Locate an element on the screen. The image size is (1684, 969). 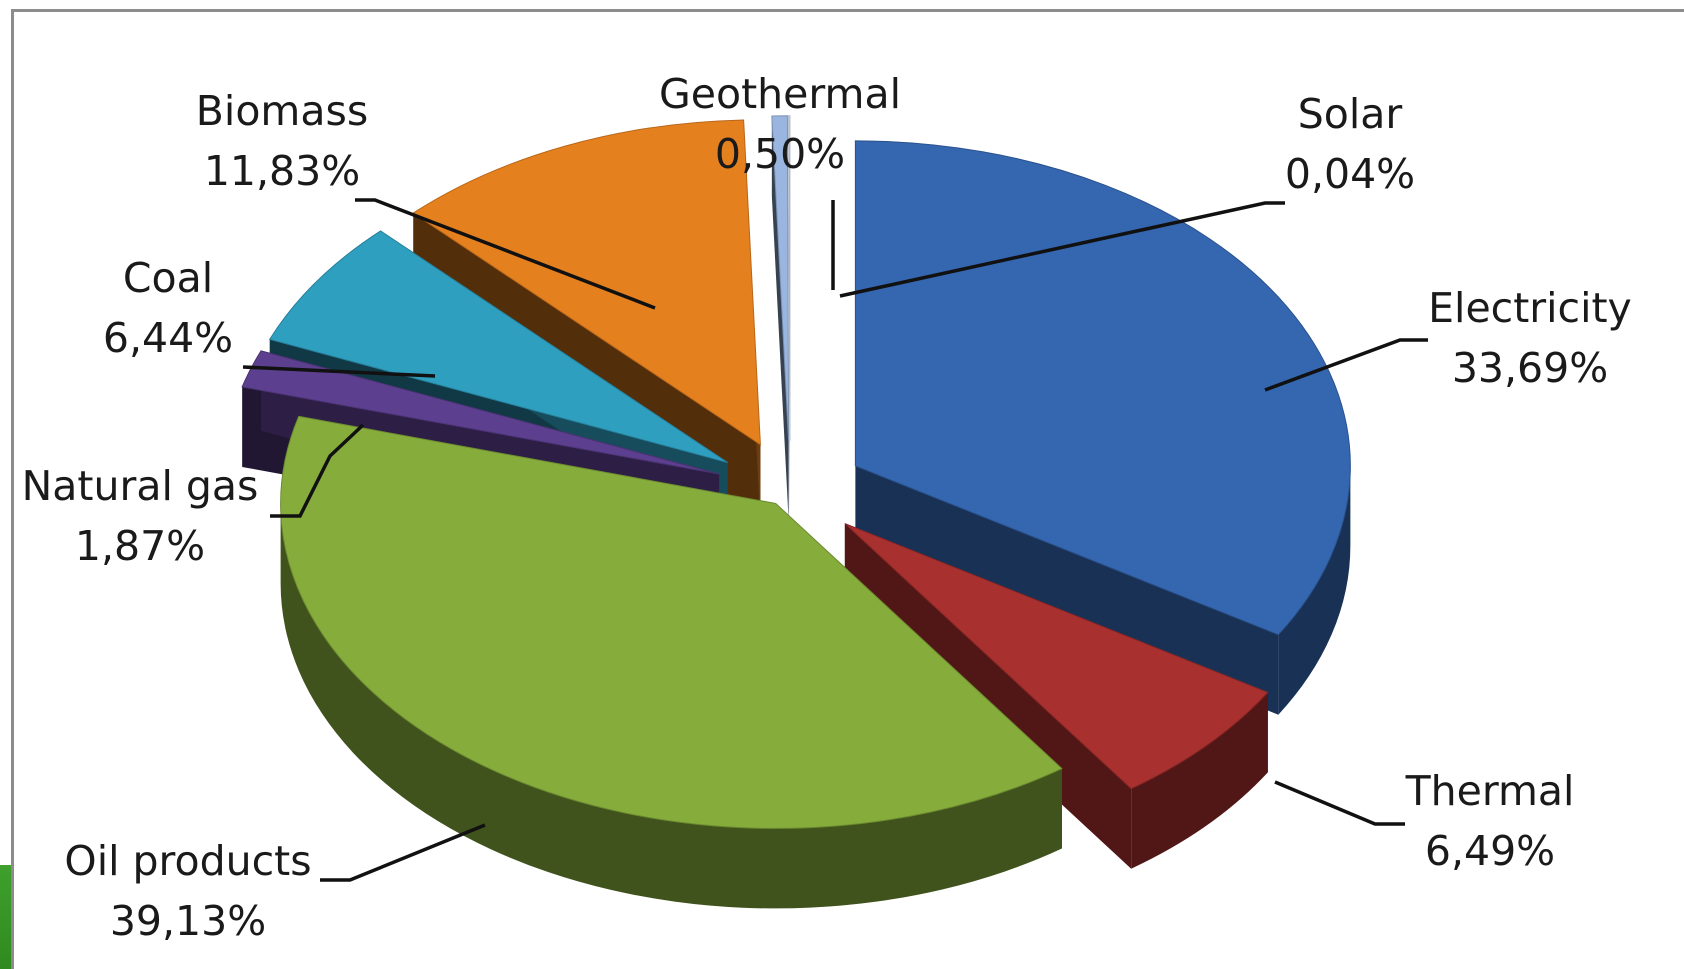
slice-value-thermal: 6,49% is located at coordinates (1490, 851).